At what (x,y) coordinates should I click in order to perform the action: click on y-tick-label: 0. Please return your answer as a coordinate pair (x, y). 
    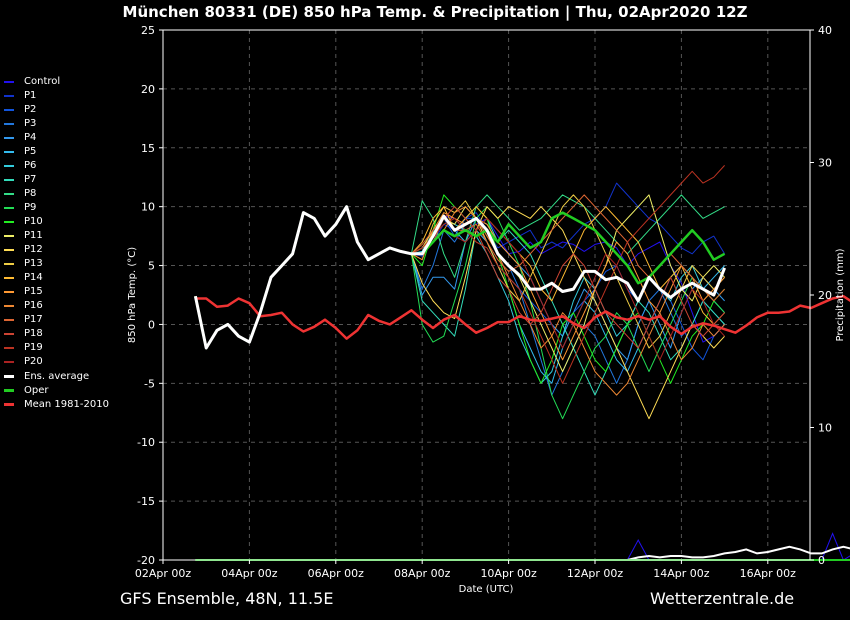
    Looking at the image, I should click on (151, 324).